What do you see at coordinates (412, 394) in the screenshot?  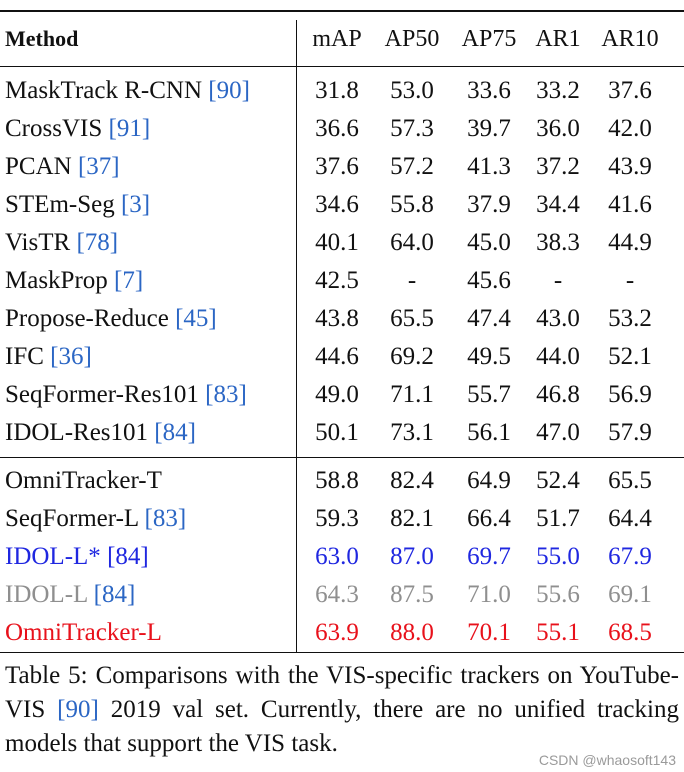 I see `value-ap50: 71.1` at bounding box center [412, 394].